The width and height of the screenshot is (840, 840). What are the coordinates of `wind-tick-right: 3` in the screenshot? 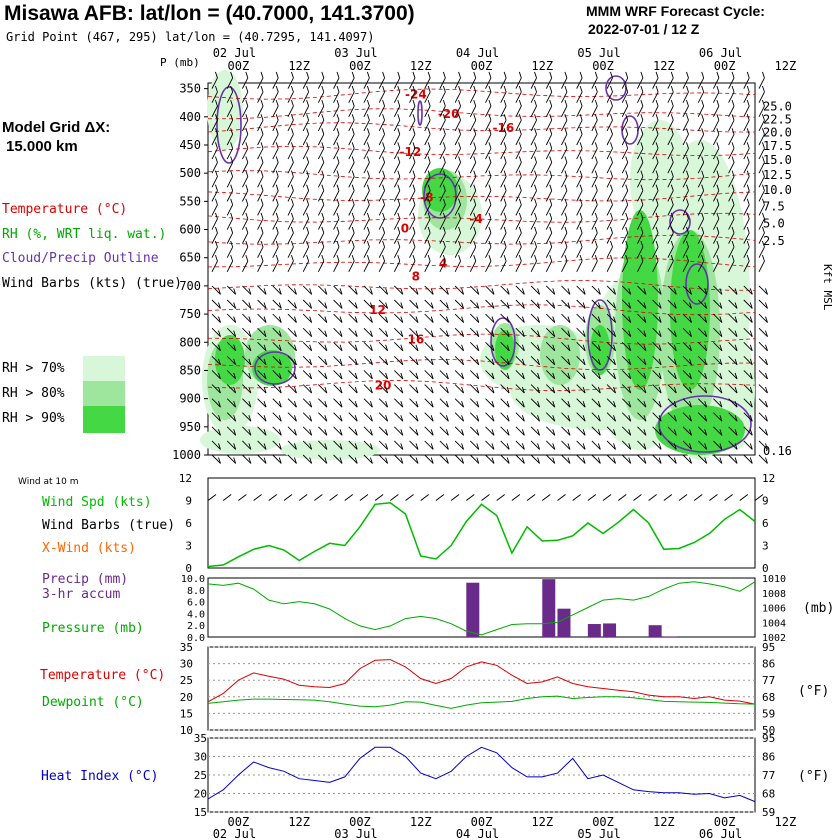 It's located at (765, 546).